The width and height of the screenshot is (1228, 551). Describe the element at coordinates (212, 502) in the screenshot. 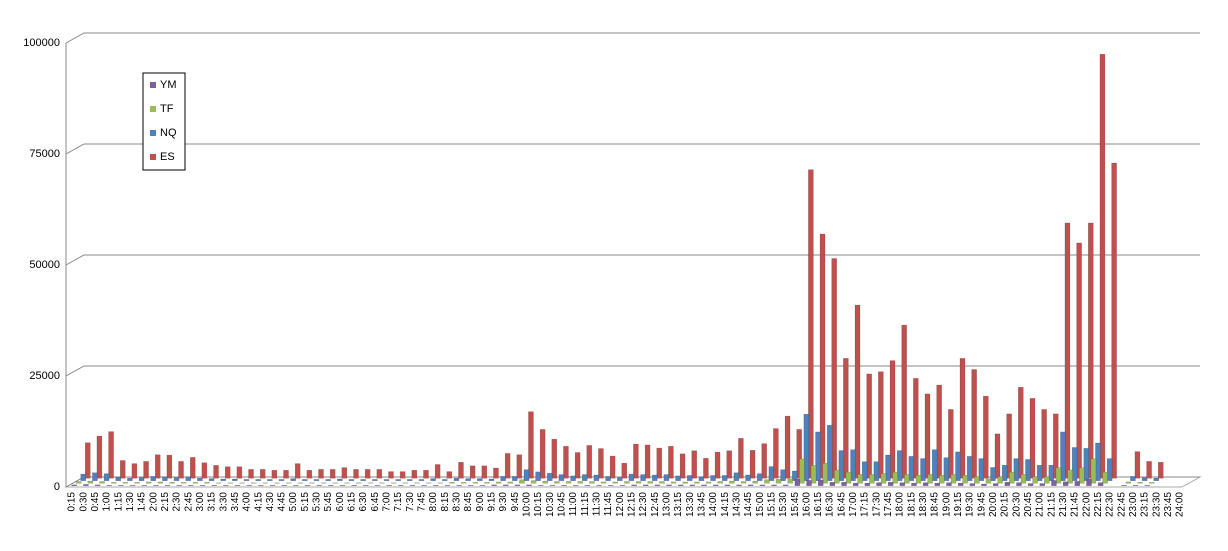

I see `x-tick-label: 3:15` at that location.